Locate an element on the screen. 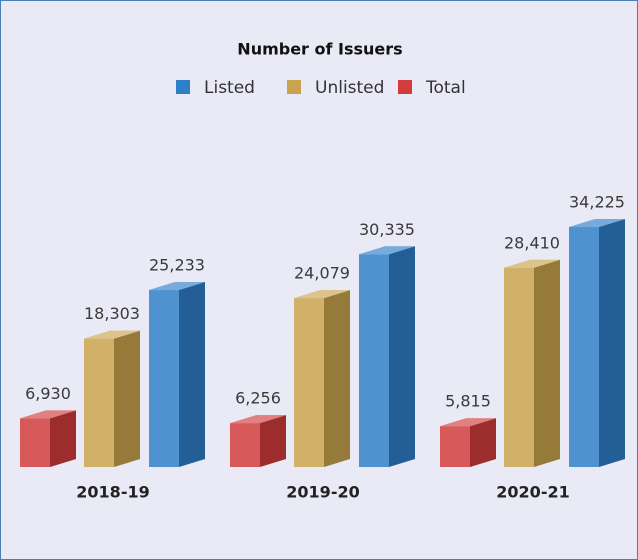  legend-label: Unlisted is located at coordinates (349, 88).